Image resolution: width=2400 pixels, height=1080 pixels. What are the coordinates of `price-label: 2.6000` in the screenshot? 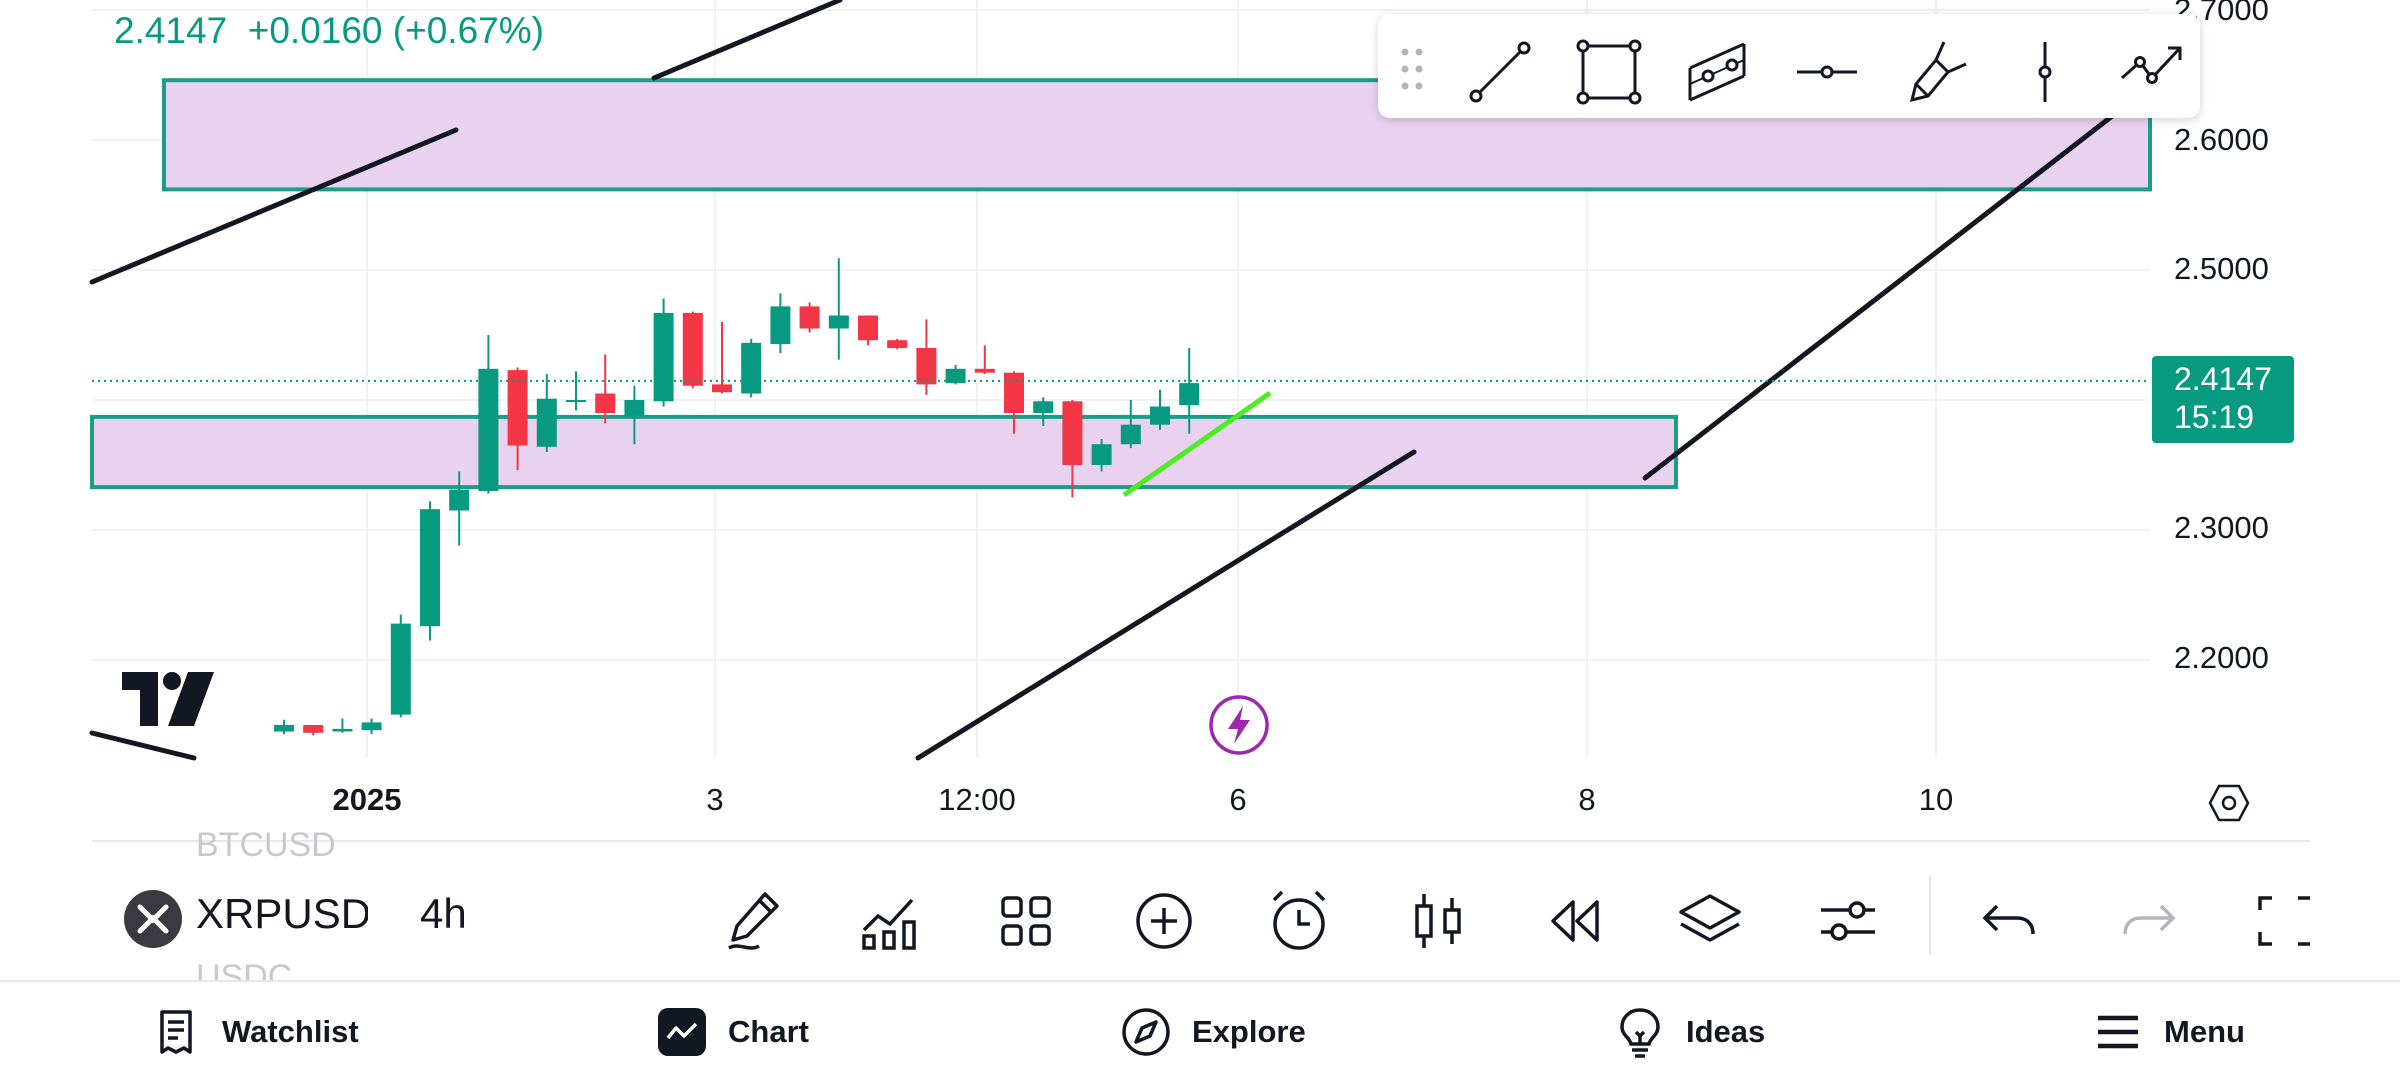 It's located at (2221, 139).